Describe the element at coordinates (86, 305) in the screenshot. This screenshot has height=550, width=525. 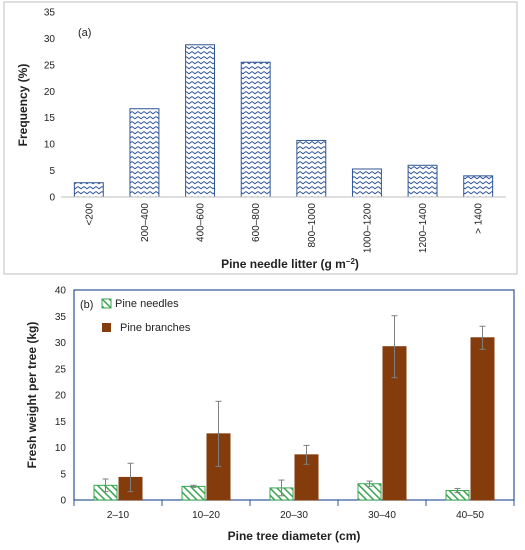
I see `chart-b-panel-label: (b)` at that location.